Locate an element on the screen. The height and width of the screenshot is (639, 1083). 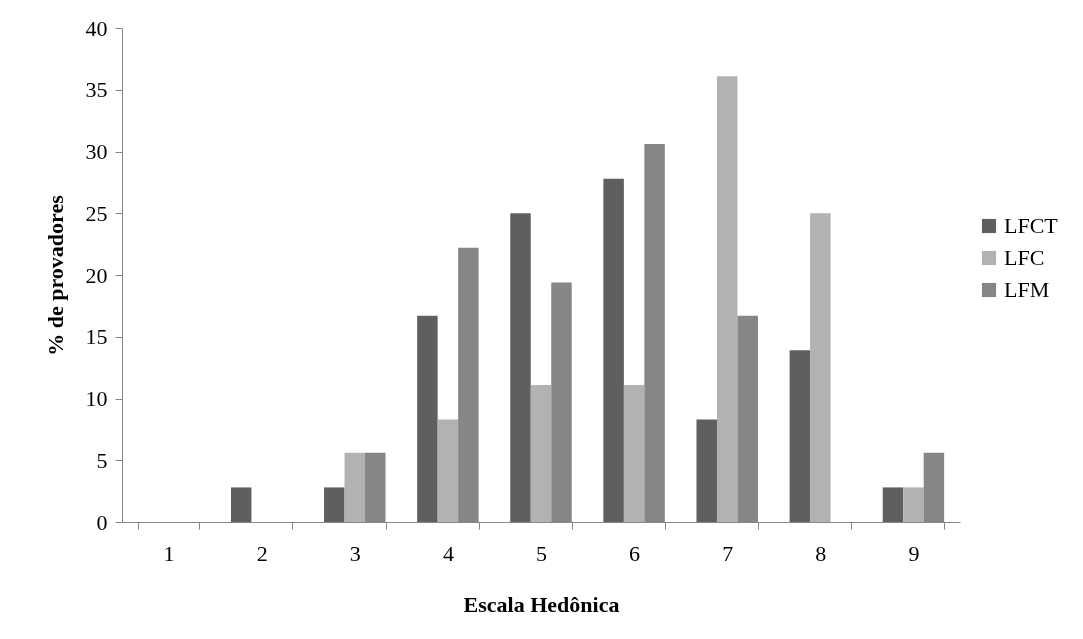
y-tick-label: 15 is located at coordinates (96, 337).